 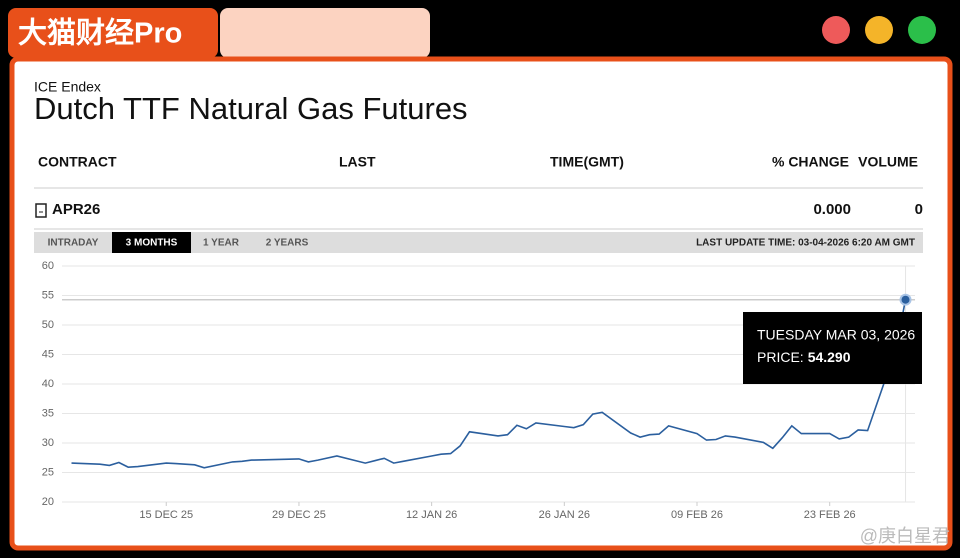 I want to click on tab: 3 MONTHS, so click(x=152, y=243).